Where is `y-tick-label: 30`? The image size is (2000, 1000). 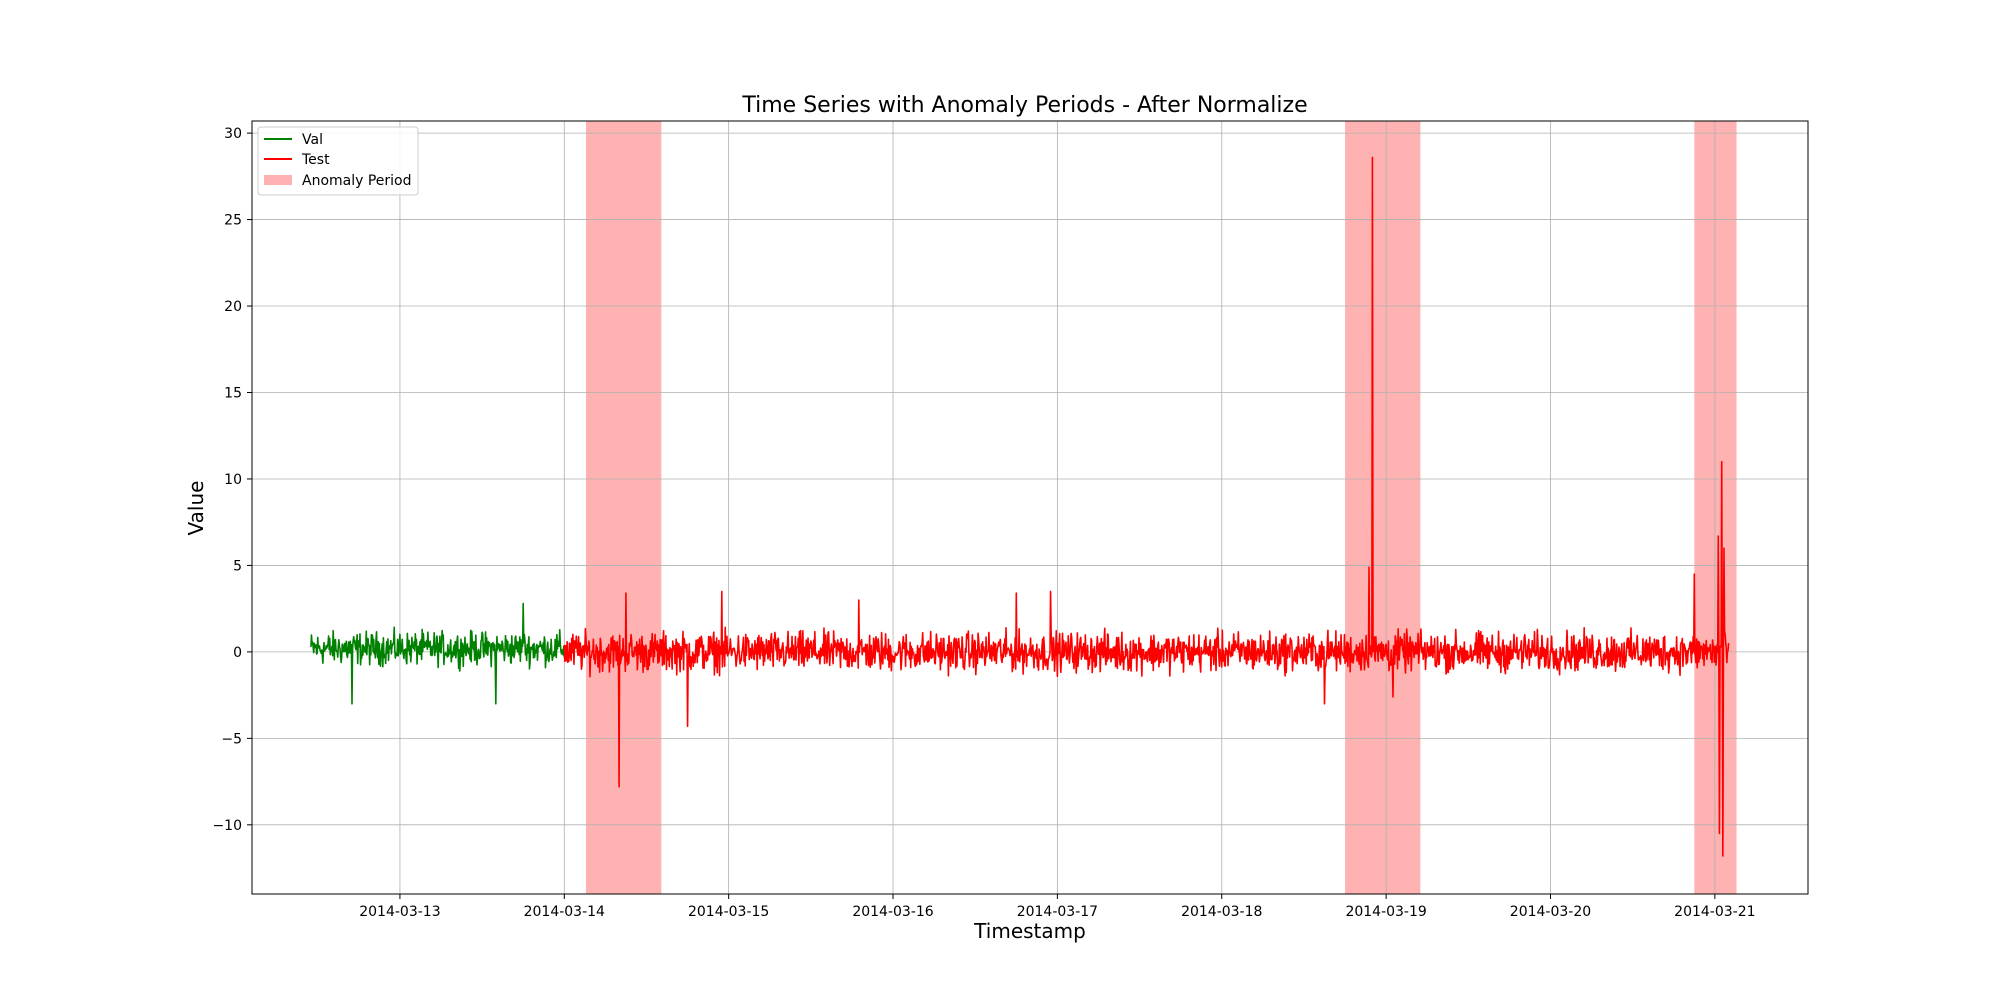 y-tick-label: 30 is located at coordinates (233, 134).